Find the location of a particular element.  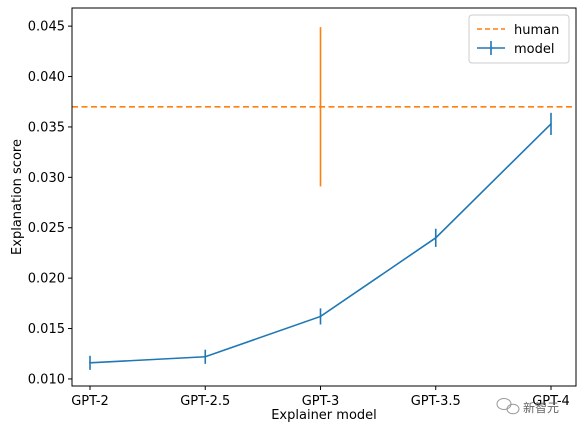

legend-model-label: model is located at coordinates (534, 49).